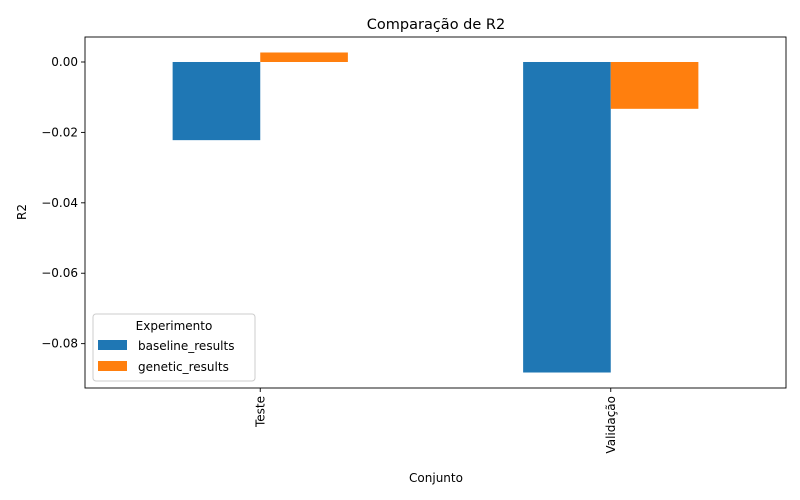 This screenshot has width=800, height=500. What do you see at coordinates (183, 367) in the screenshot?
I see `legend-label-genetic_results: genetic_results` at bounding box center [183, 367].